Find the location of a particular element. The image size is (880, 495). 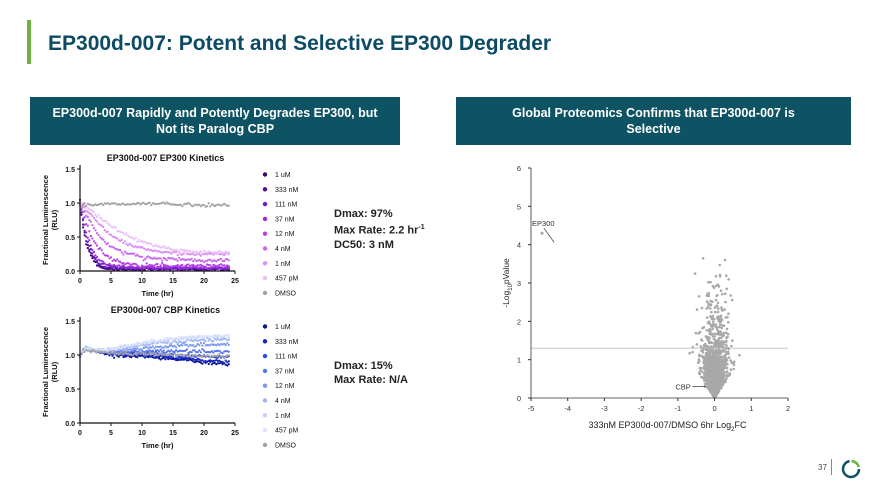

x-tick-label: 20 is located at coordinates (204, 281).